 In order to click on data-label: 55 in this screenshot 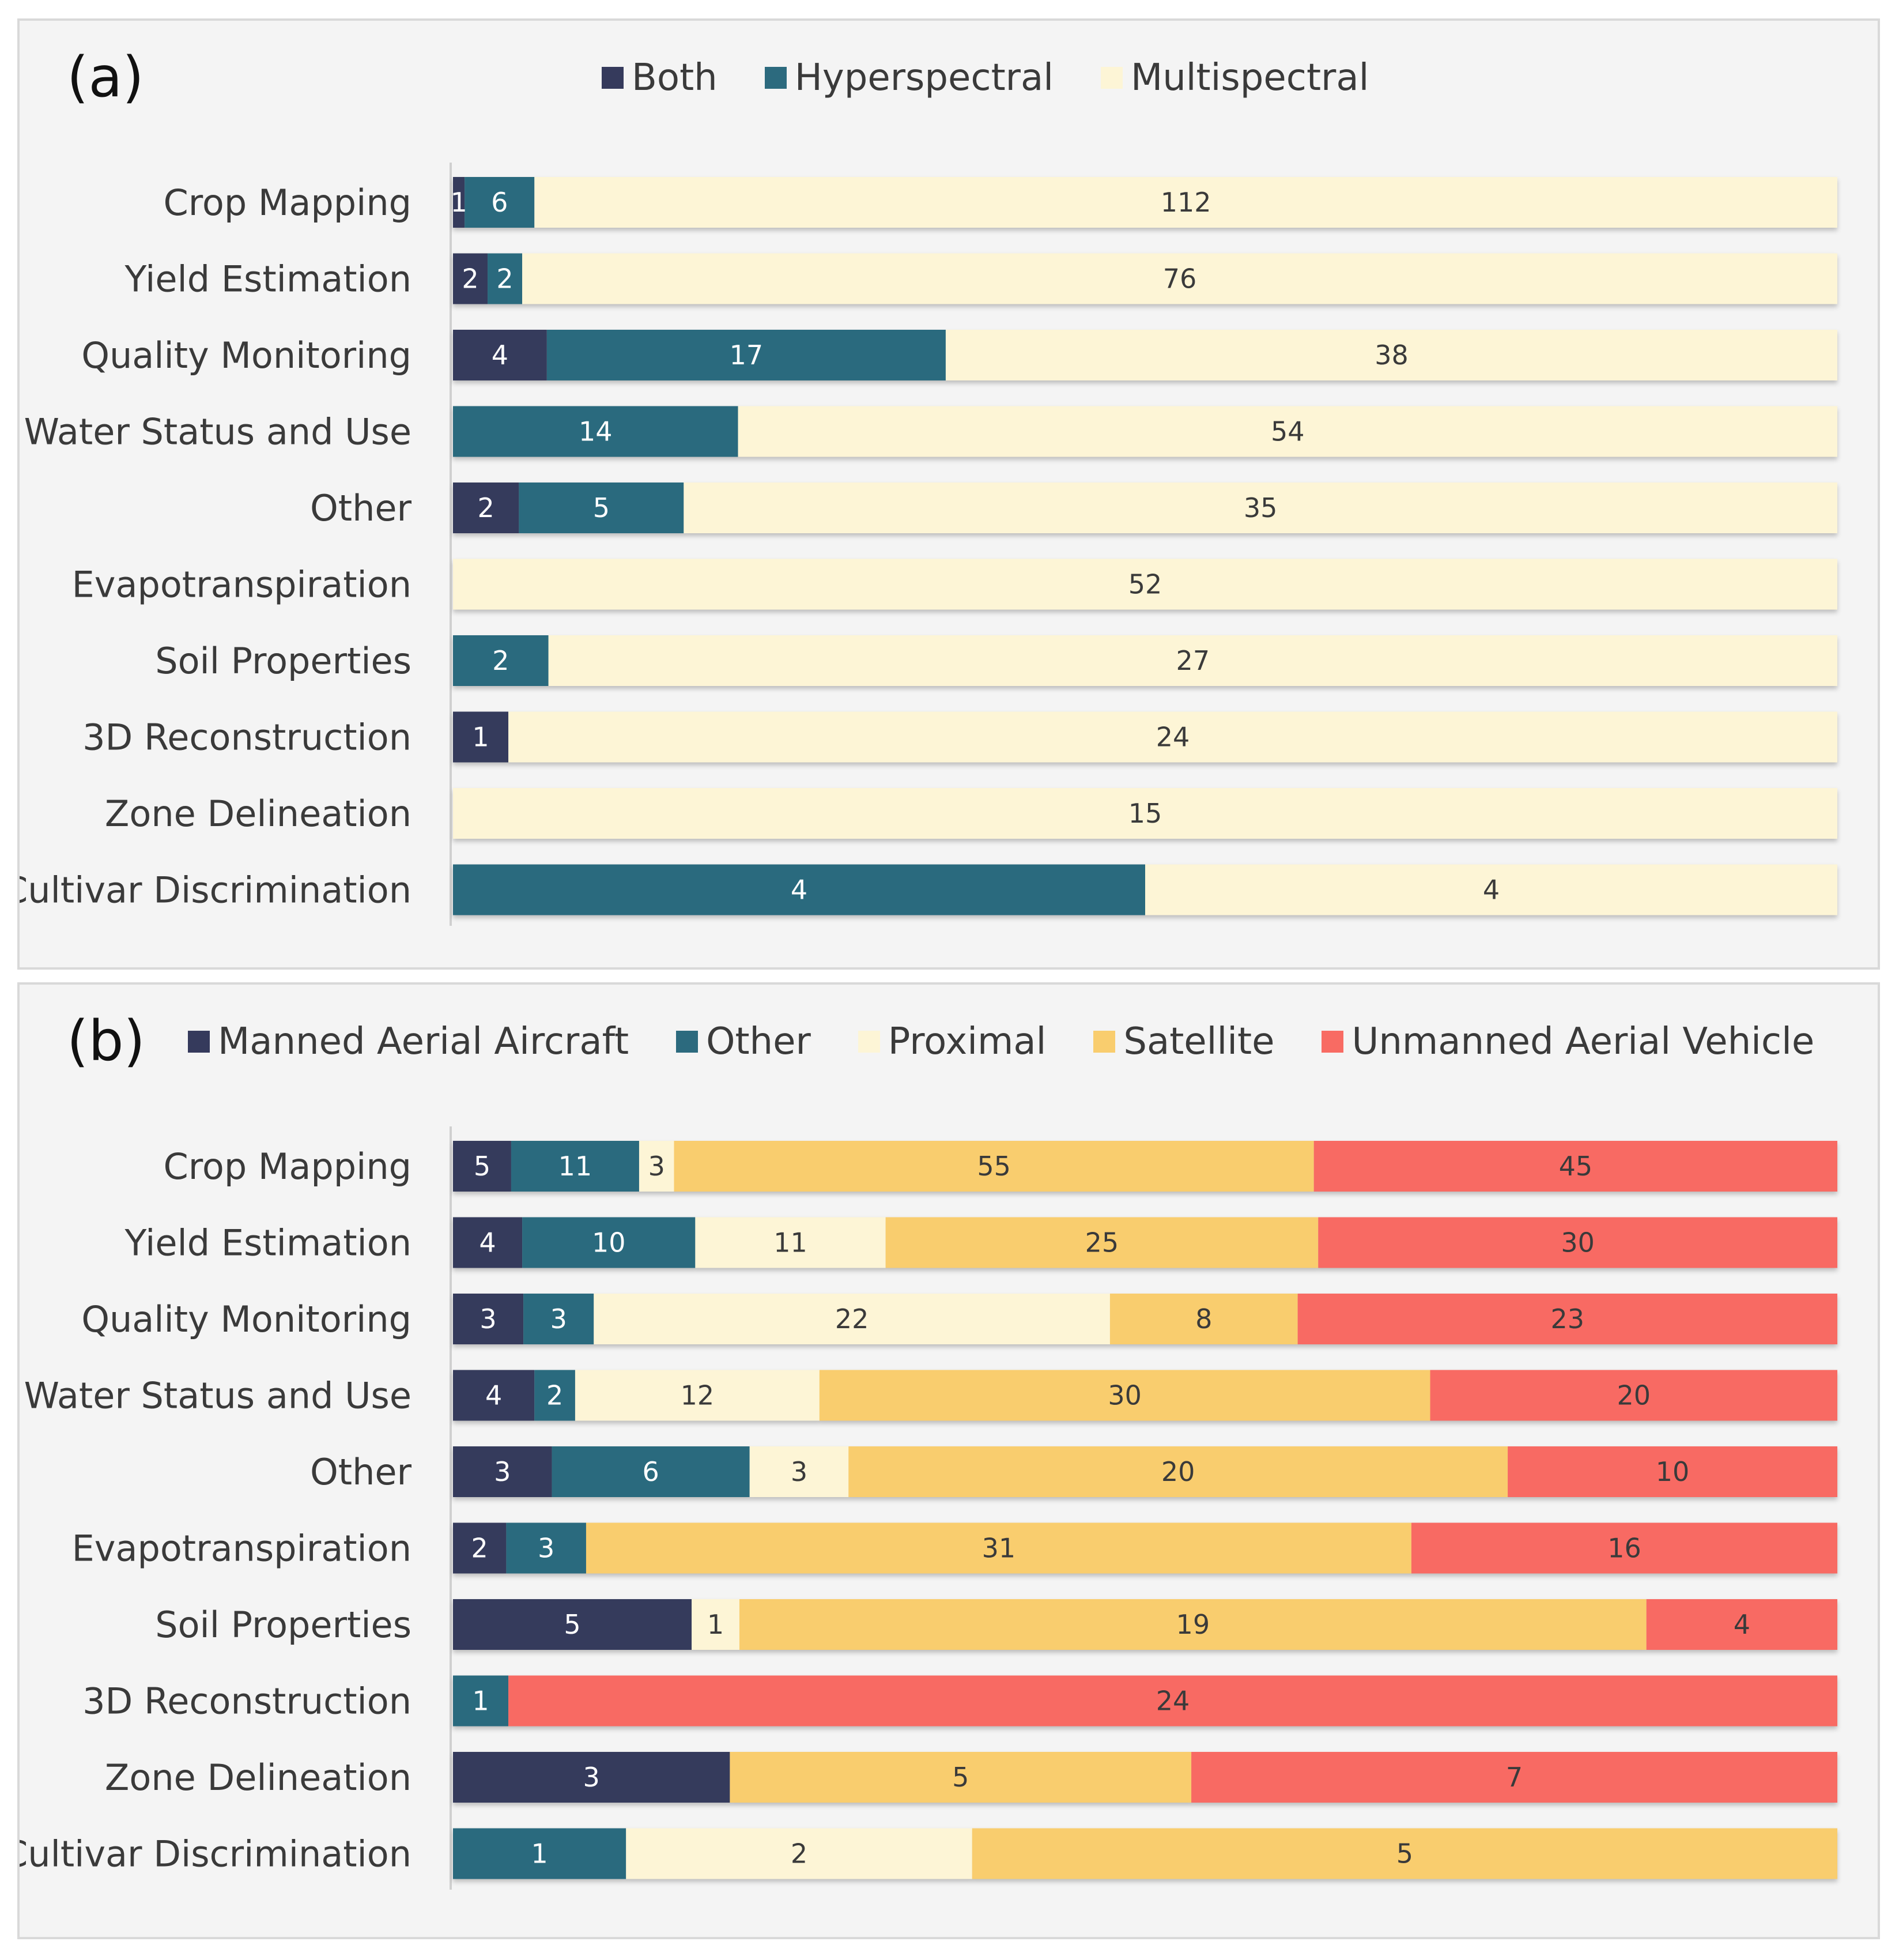, I will do `click(994, 1166)`.